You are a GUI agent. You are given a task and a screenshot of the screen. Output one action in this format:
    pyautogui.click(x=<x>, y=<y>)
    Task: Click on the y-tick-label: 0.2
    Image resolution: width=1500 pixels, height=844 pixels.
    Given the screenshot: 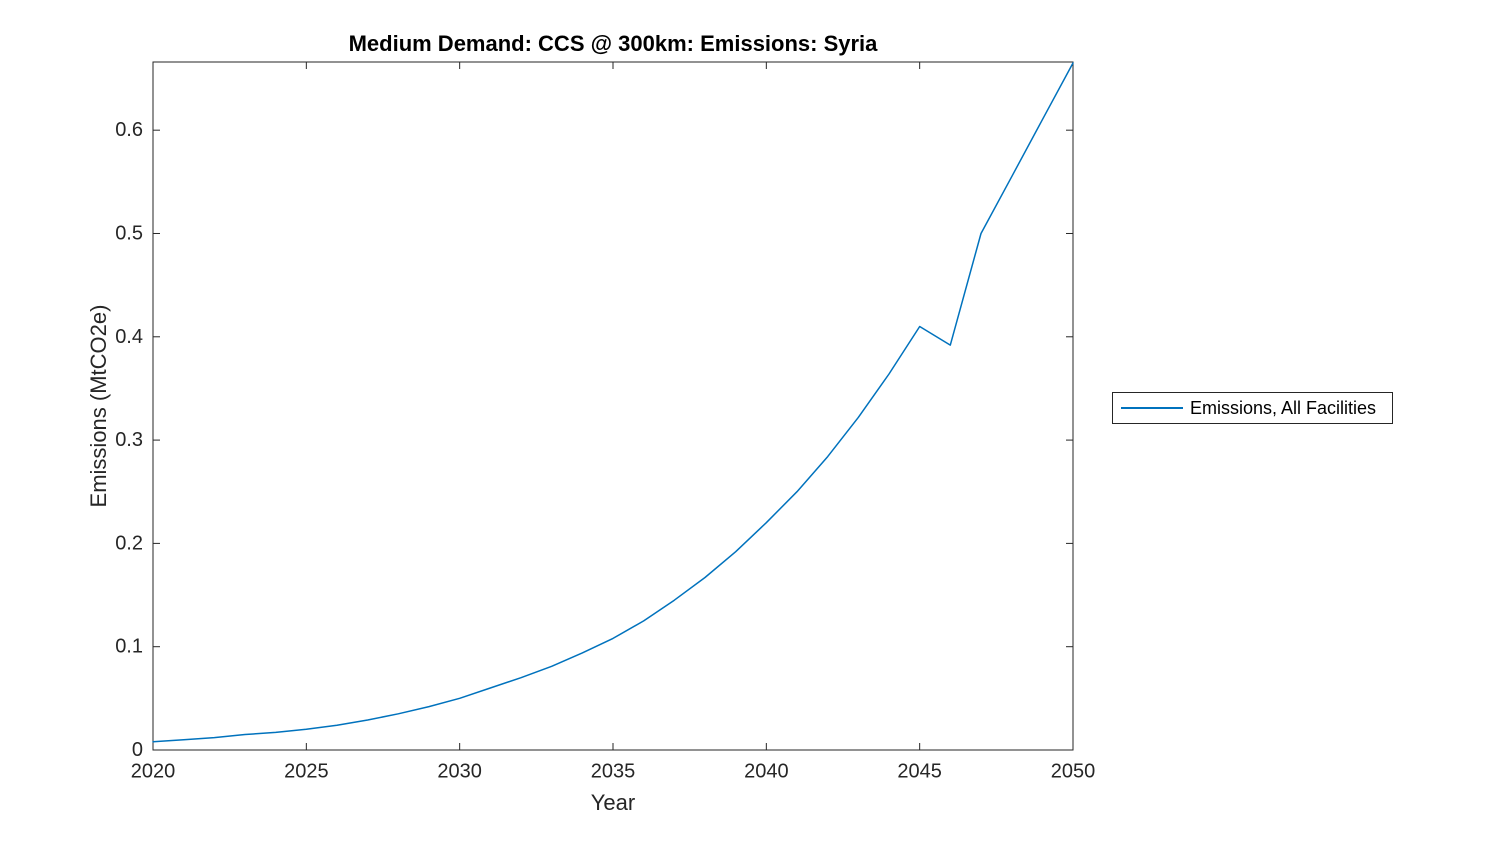 What is the action you would take?
    pyautogui.click(x=129, y=543)
    